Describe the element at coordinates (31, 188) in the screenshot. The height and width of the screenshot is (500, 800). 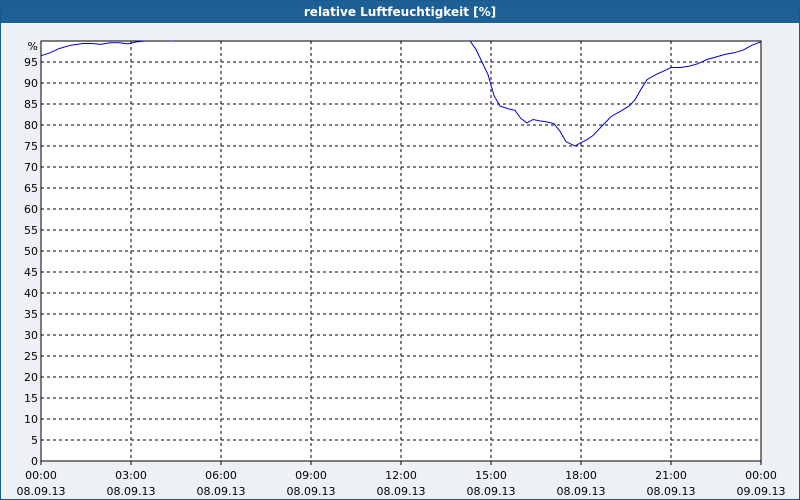
I see `y-tick-label: 65` at that location.